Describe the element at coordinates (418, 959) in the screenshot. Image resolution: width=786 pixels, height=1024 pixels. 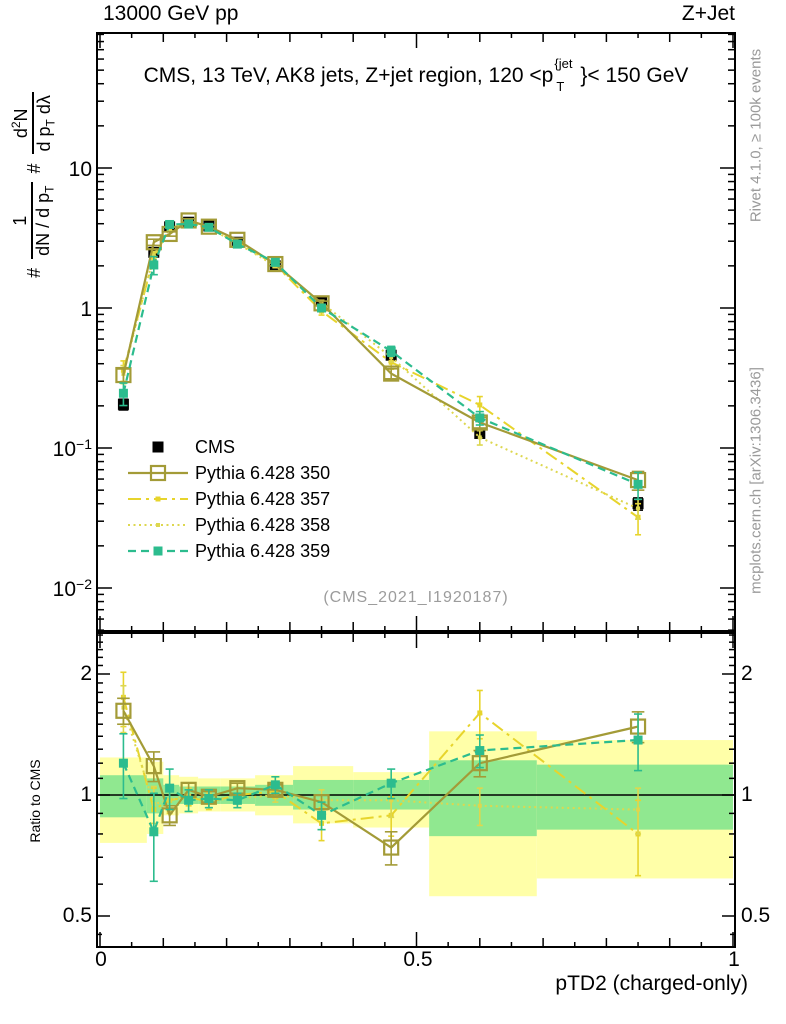
I see `xtick-05: 0.5` at that location.